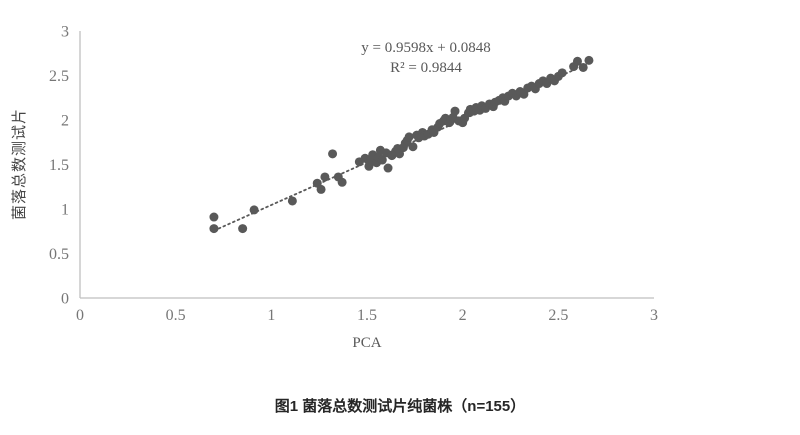  Describe the element at coordinates (59, 76) in the screenshot. I see `y-tick-label: 2.5` at that location.